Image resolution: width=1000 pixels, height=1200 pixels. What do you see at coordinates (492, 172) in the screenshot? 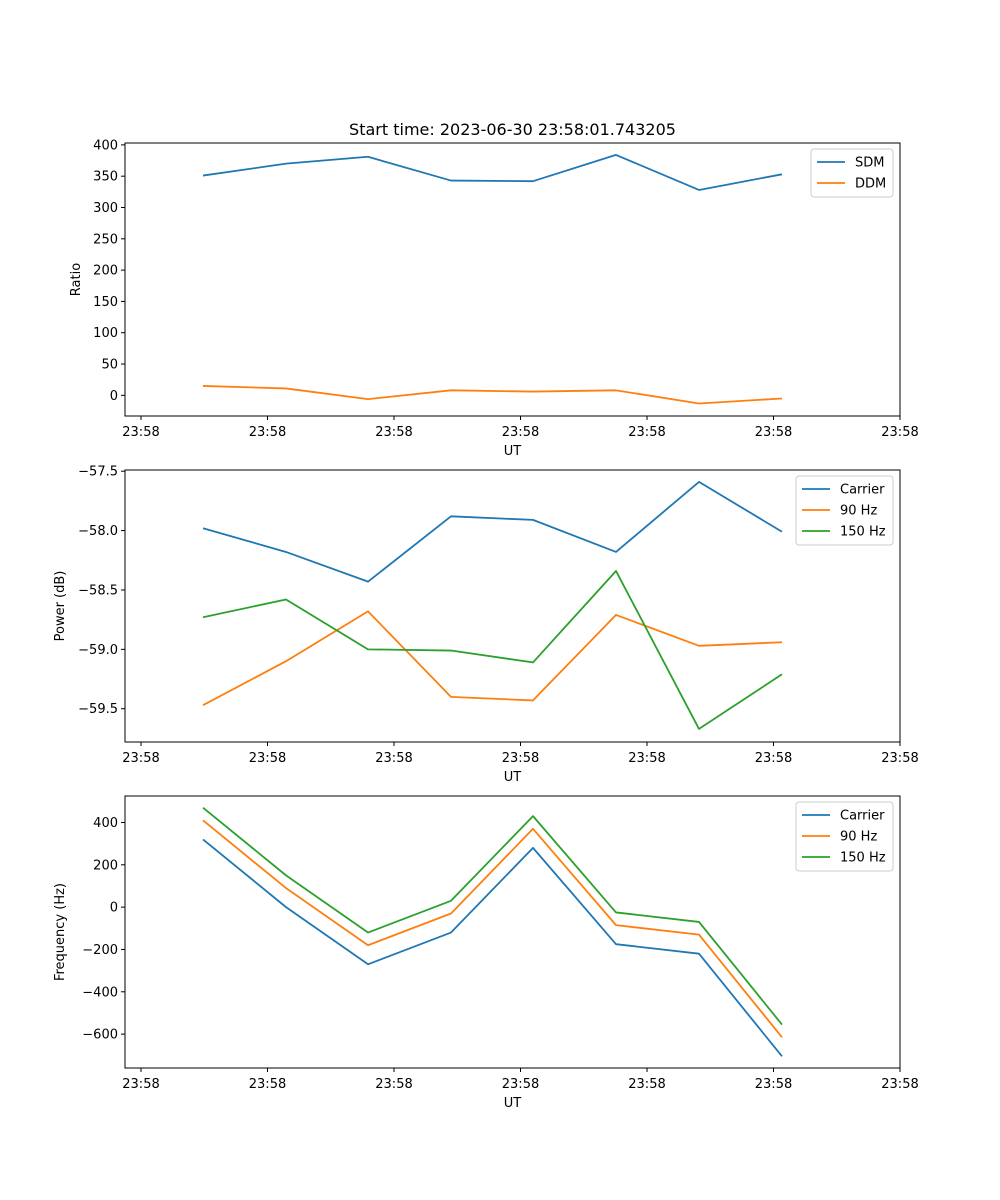
I see `series-line-sdm` at bounding box center [492, 172].